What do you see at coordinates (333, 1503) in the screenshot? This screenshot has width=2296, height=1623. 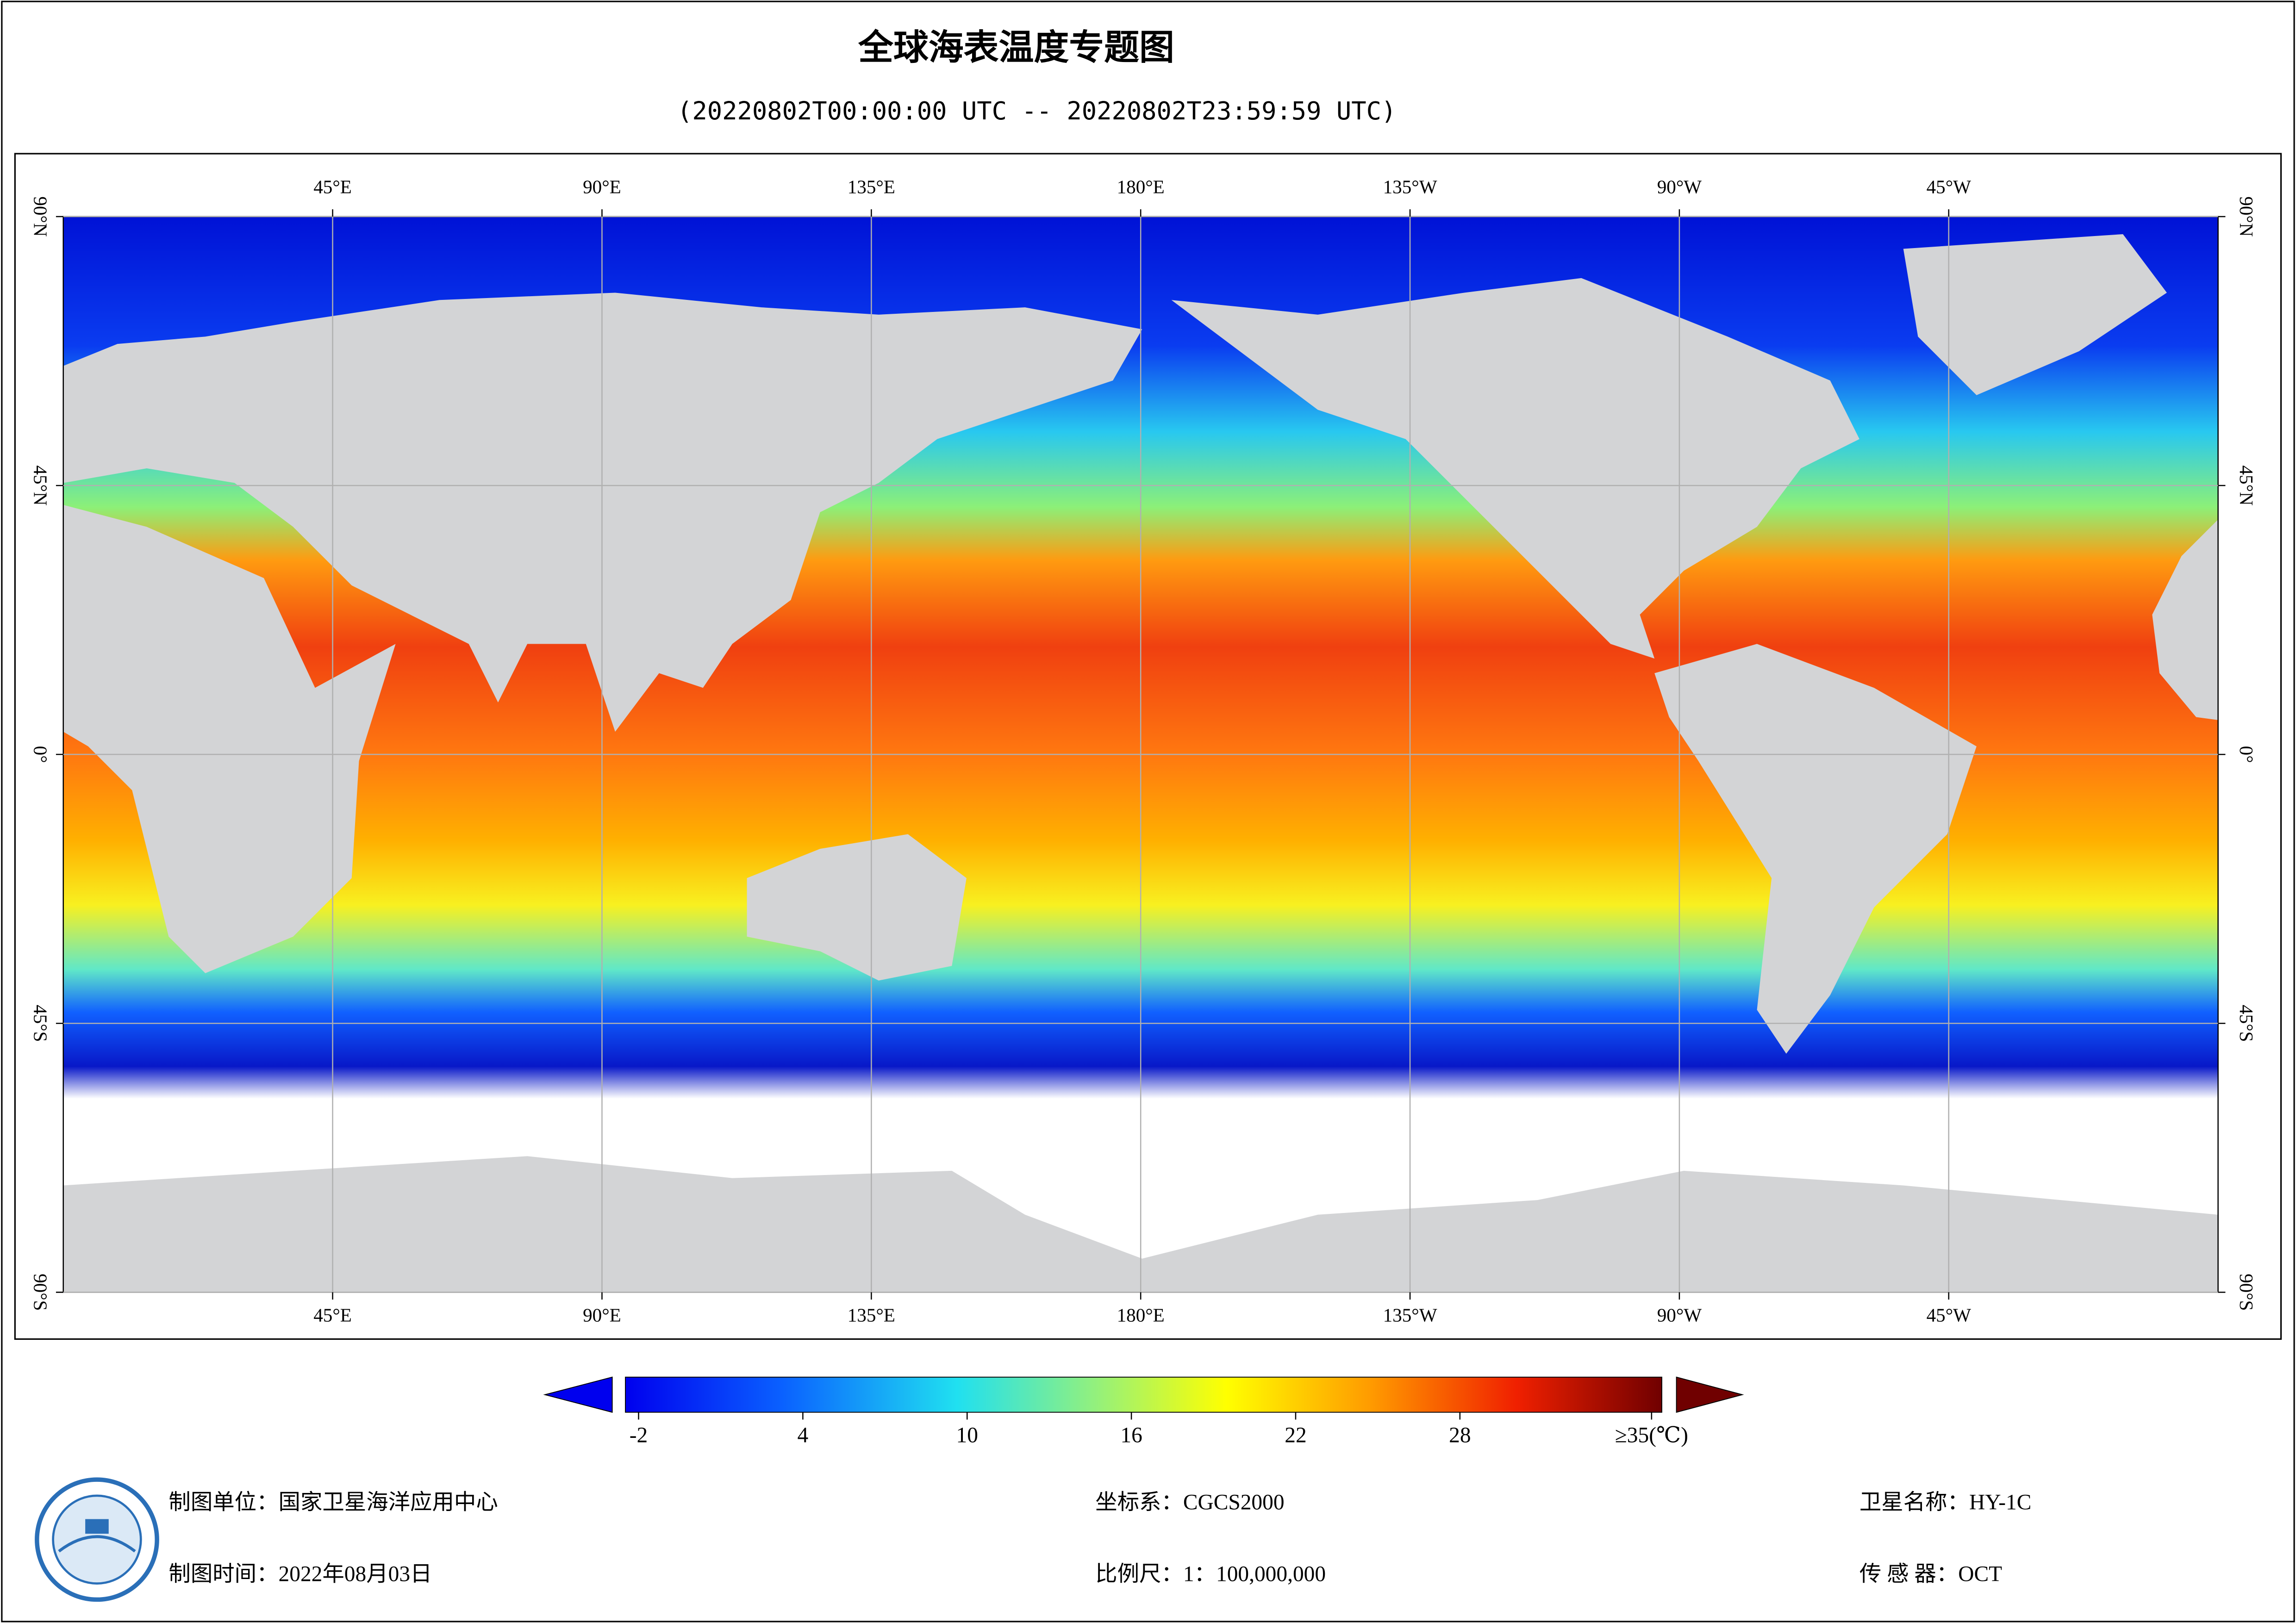 I see `footer-unit: 制图单位：国家卫星海洋应用中心` at bounding box center [333, 1503].